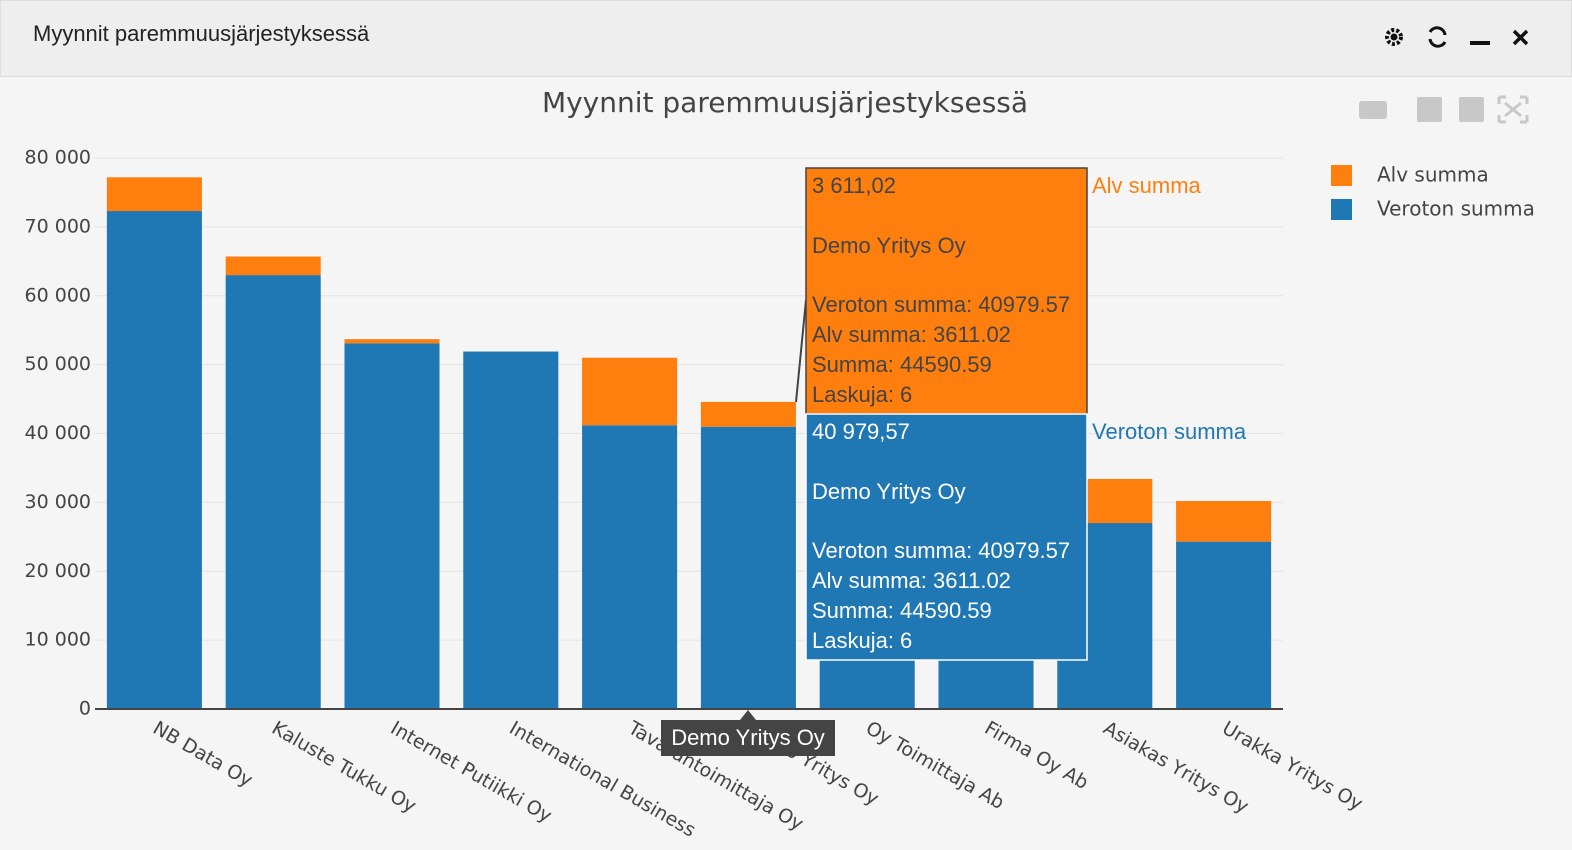 The image size is (1572, 850). What do you see at coordinates (85, 709) in the screenshot?
I see `y-tick-label: 0` at bounding box center [85, 709].